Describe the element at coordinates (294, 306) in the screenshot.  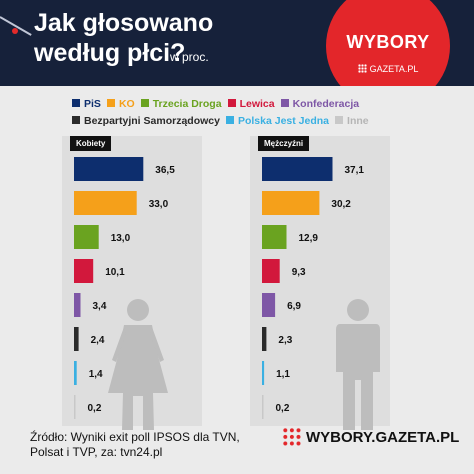
I see `bar-value-label: 6,9` at that location.